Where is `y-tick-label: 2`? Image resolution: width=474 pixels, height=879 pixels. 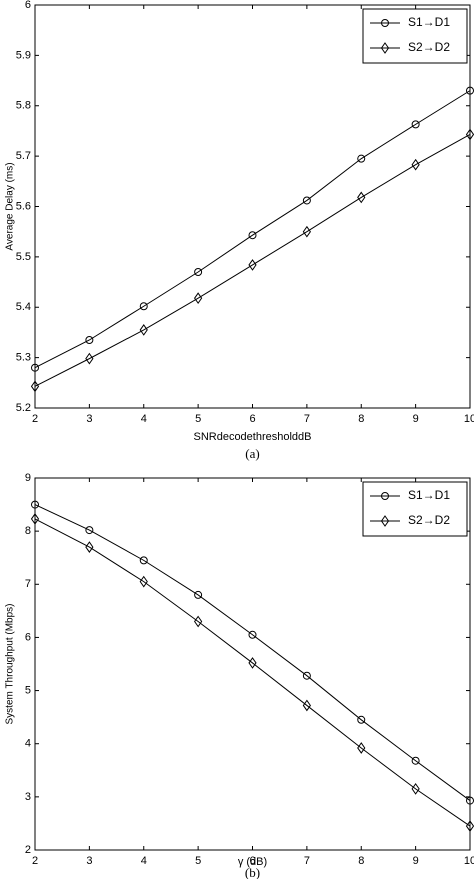 y-tick-label: 2 is located at coordinates (28, 850).